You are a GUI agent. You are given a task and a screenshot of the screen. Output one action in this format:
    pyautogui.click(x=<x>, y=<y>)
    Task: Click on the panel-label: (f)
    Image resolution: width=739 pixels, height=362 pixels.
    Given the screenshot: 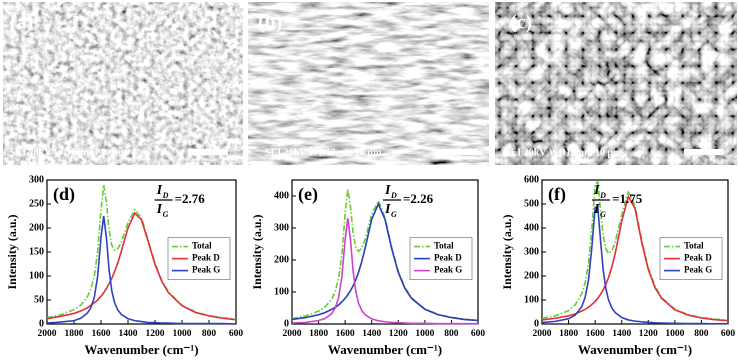 What is the action you would take?
    pyautogui.click(x=557, y=194)
    